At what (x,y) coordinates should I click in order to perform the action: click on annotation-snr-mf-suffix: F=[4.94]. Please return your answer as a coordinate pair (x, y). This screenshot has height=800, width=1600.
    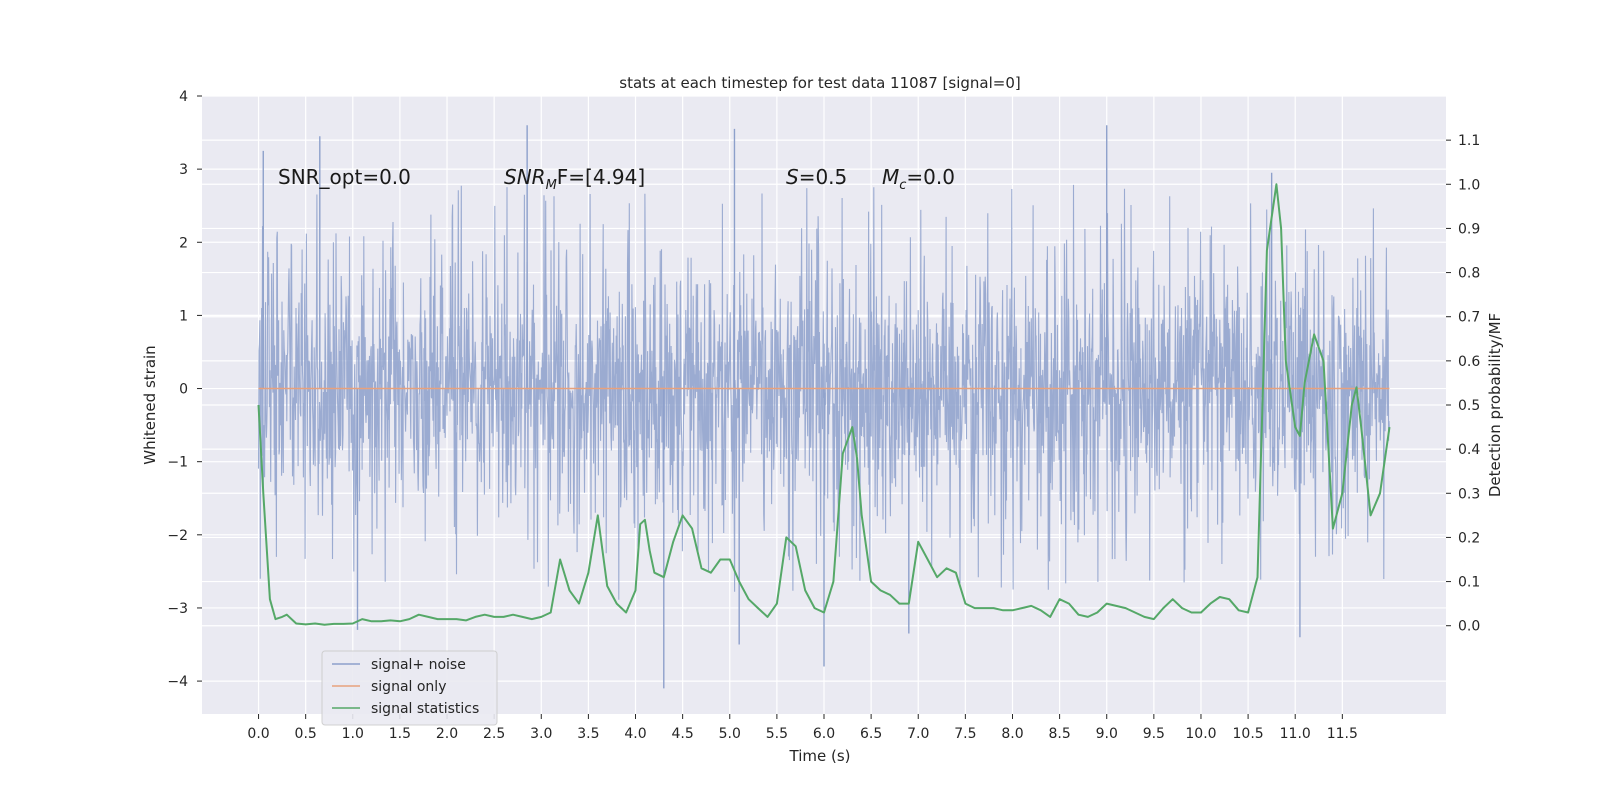
    Looking at the image, I should click on (601, 177).